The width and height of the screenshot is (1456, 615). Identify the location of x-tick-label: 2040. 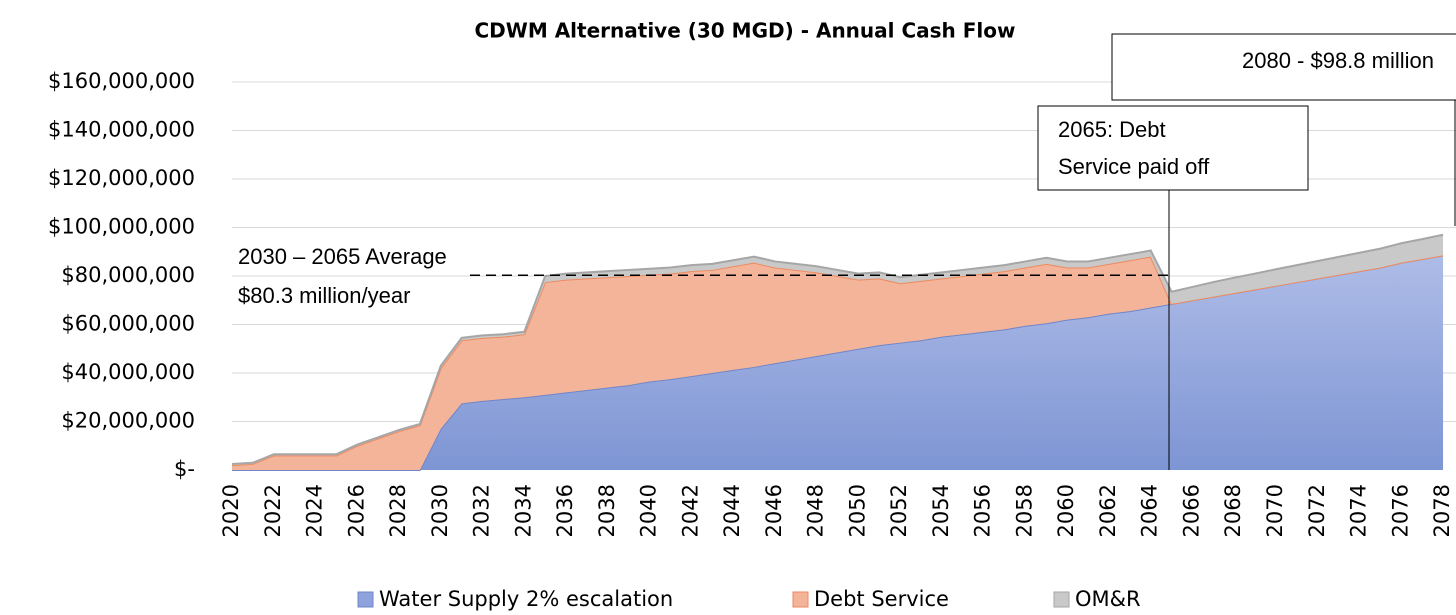
(649, 510).